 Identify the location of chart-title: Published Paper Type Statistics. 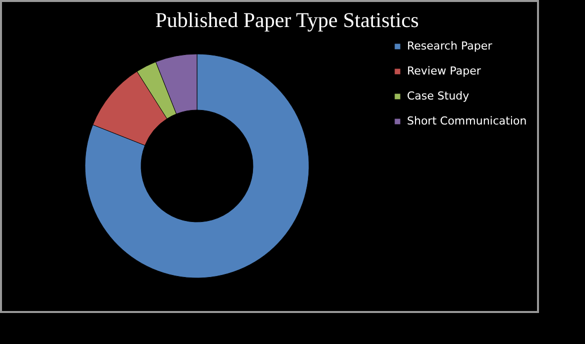
(287, 20).